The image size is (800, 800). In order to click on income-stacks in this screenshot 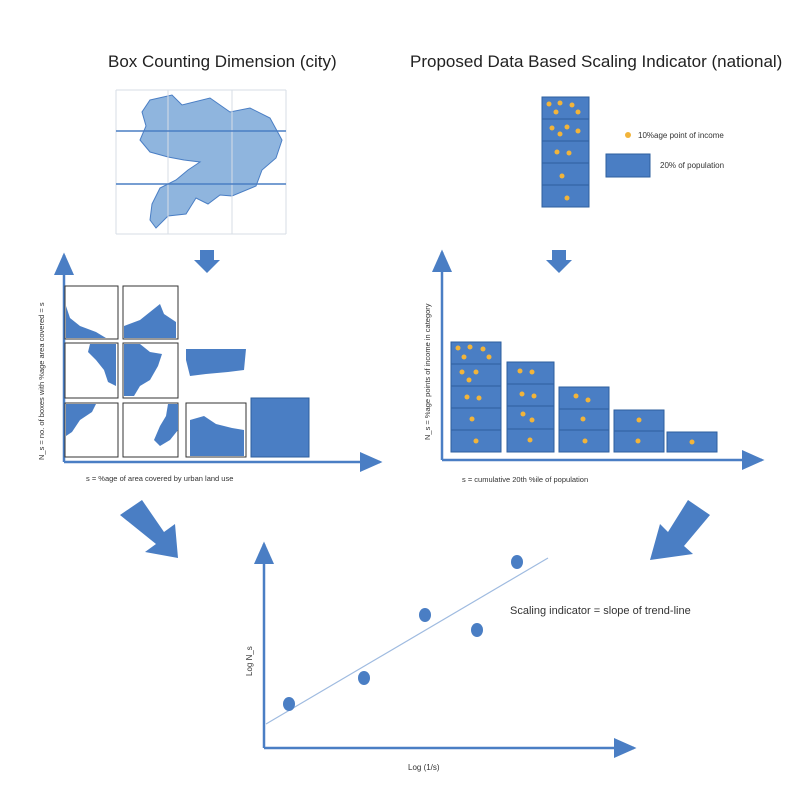, I will do `click(584, 397)`.